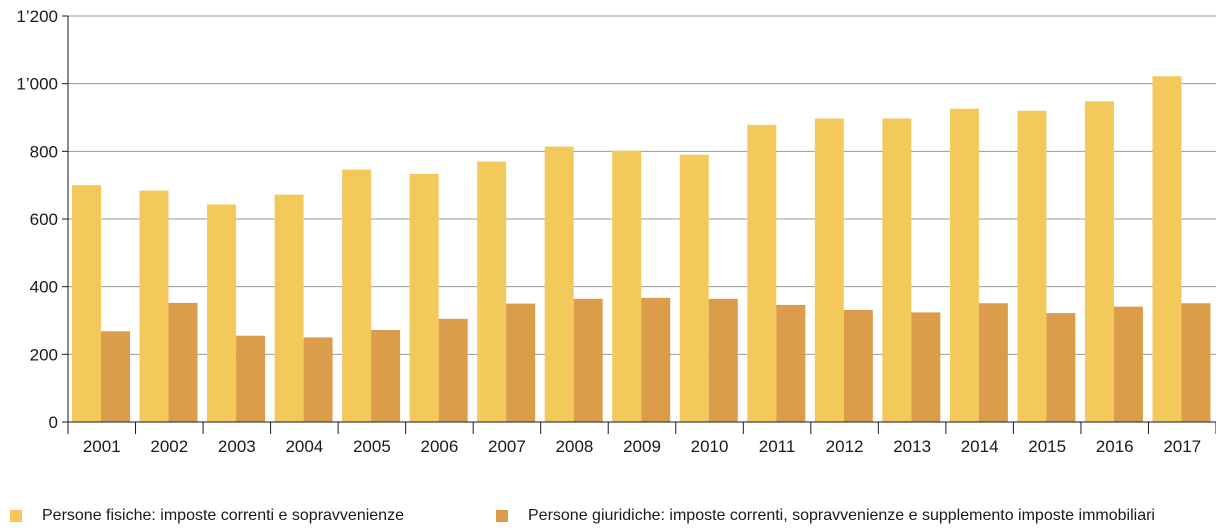 The width and height of the screenshot is (1216, 531). Describe the element at coordinates (16, 516) in the screenshot. I see `legend-swatch-persone-fisiche` at that location.